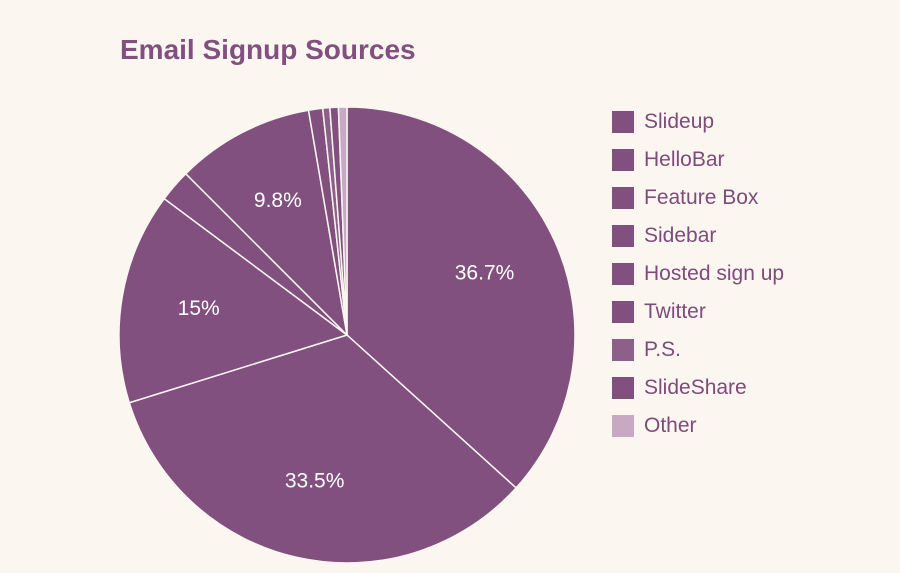 Image resolution: width=900 pixels, height=573 pixels. What do you see at coordinates (266, 223) in the screenshot?
I see `pie-slice-hosted-sign-up` at bounding box center [266, 223].